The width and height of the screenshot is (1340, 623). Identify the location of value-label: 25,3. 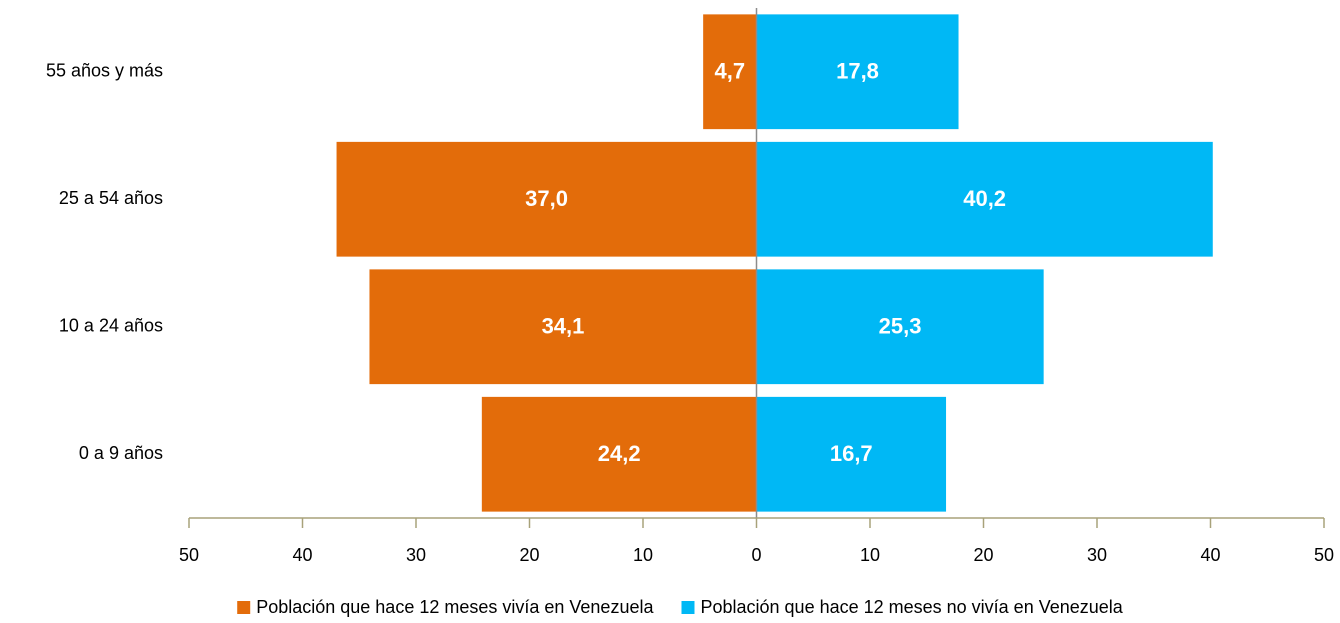
(900, 326).